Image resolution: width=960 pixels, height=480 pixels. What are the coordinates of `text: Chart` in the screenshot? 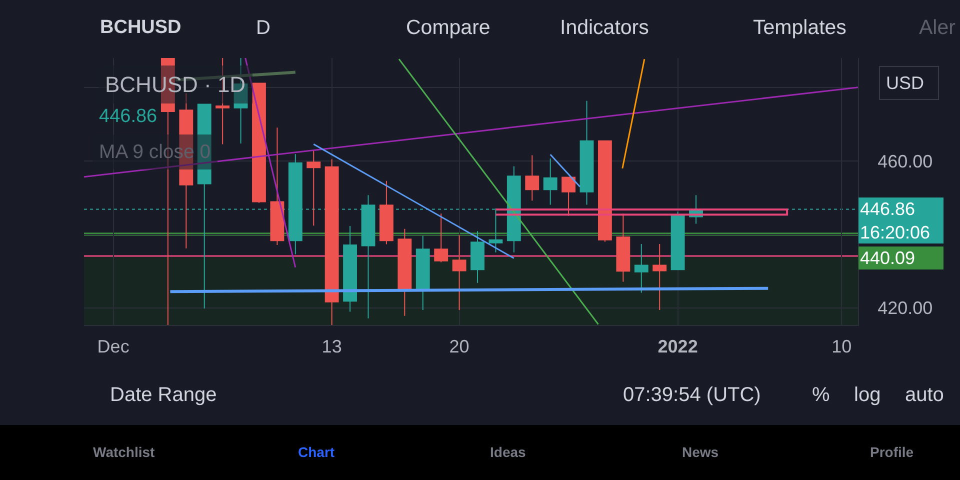 It's located at (316, 452).